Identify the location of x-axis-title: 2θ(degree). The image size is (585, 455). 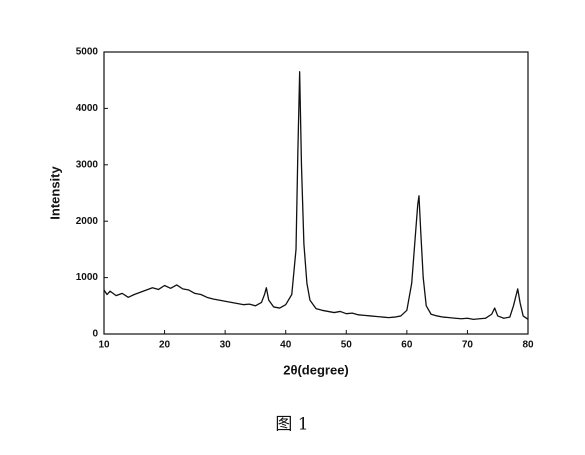
(316, 369).